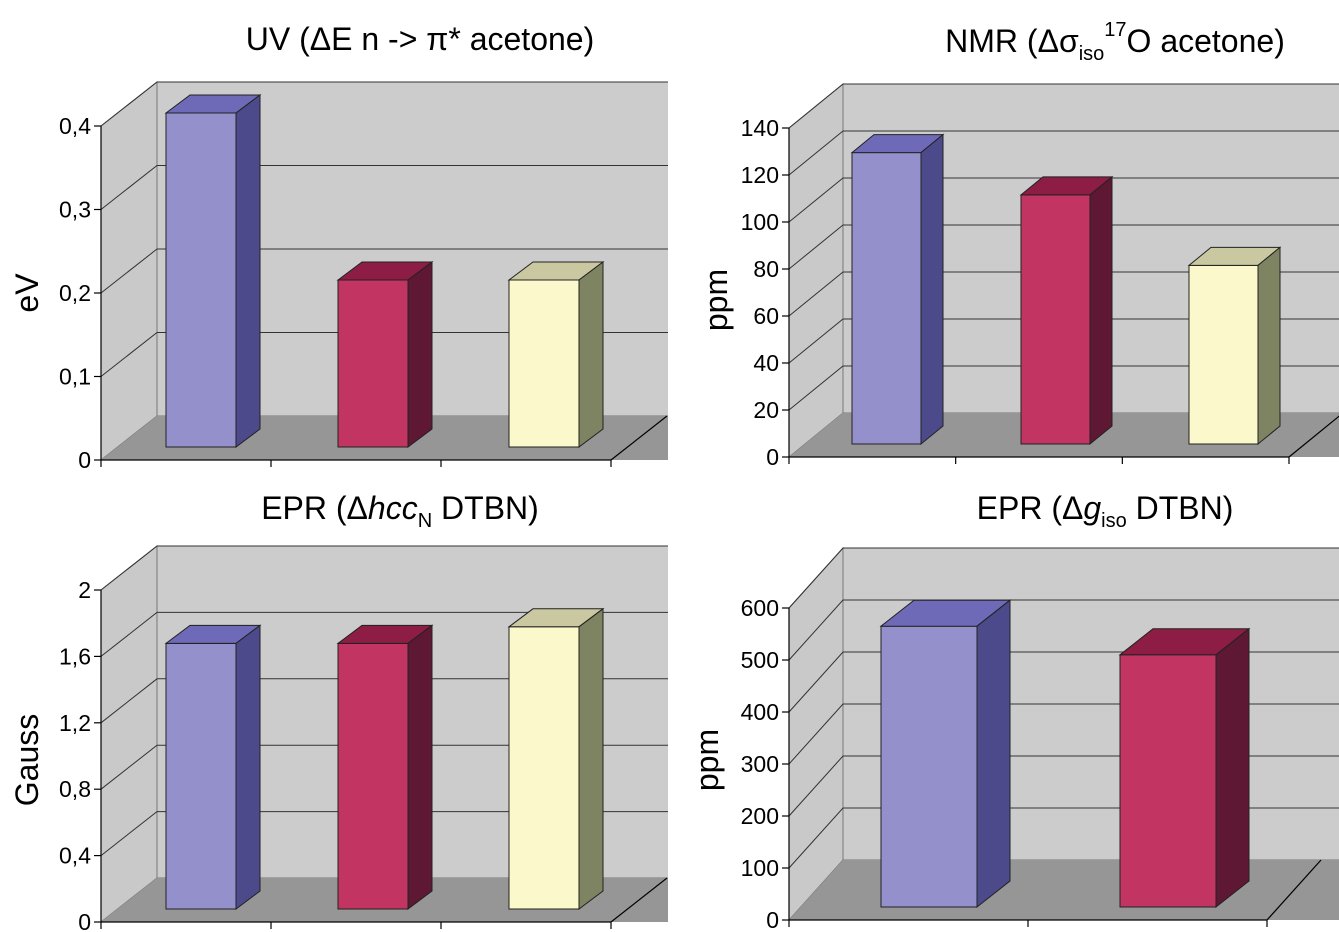  Describe the element at coordinates (75, 723) in the screenshot. I see `y-tick-label: 1,2` at that location.